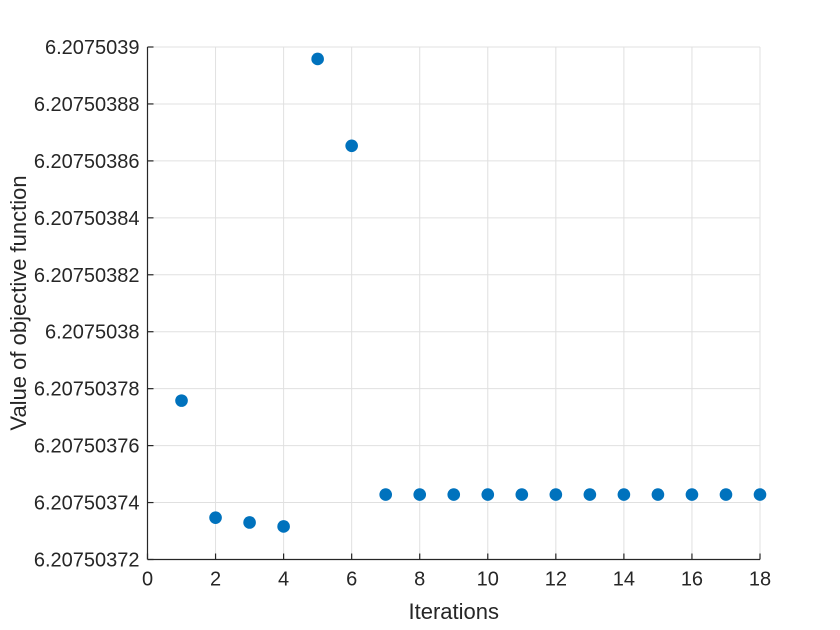 The image size is (840, 630). What do you see at coordinates (351, 580) in the screenshot?
I see `x-tick-label: 6` at bounding box center [351, 580].